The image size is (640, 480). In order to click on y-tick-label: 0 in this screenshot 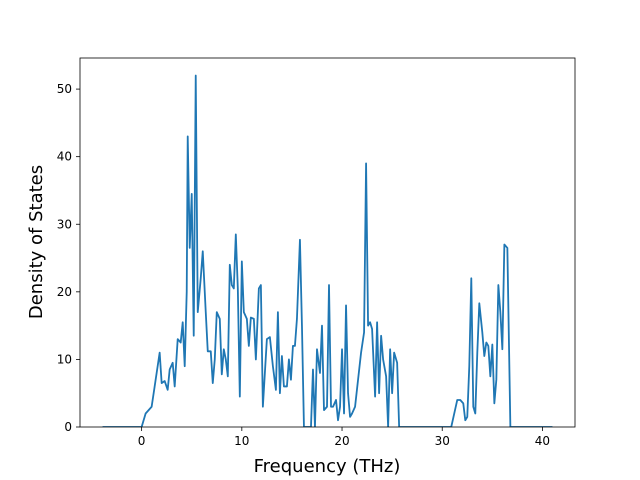, I will do `click(68, 427)`.